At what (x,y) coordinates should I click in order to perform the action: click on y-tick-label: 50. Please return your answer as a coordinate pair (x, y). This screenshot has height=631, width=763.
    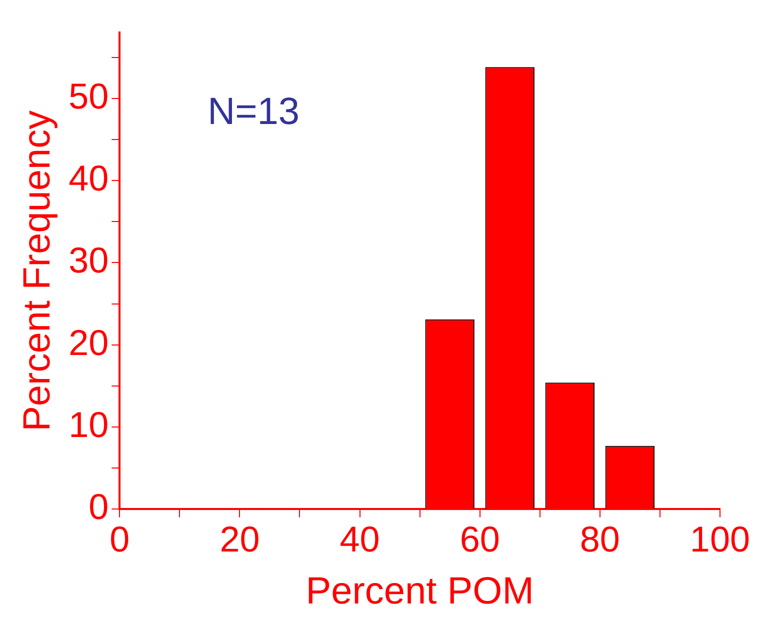
    Looking at the image, I should click on (88, 95).